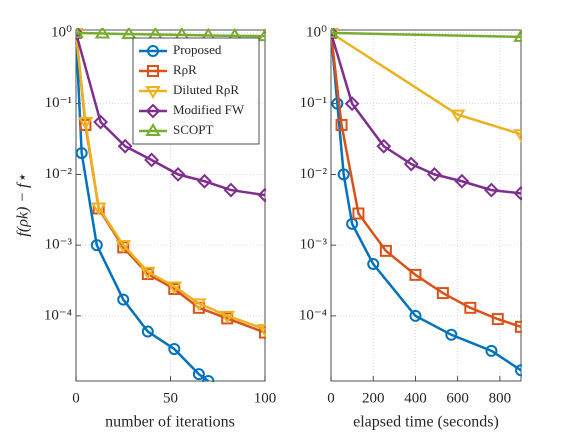 The image size is (581, 436). Describe the element at coordinates (209, 109) in the screenshot. I see `legend-label: Modified FW` at that location.